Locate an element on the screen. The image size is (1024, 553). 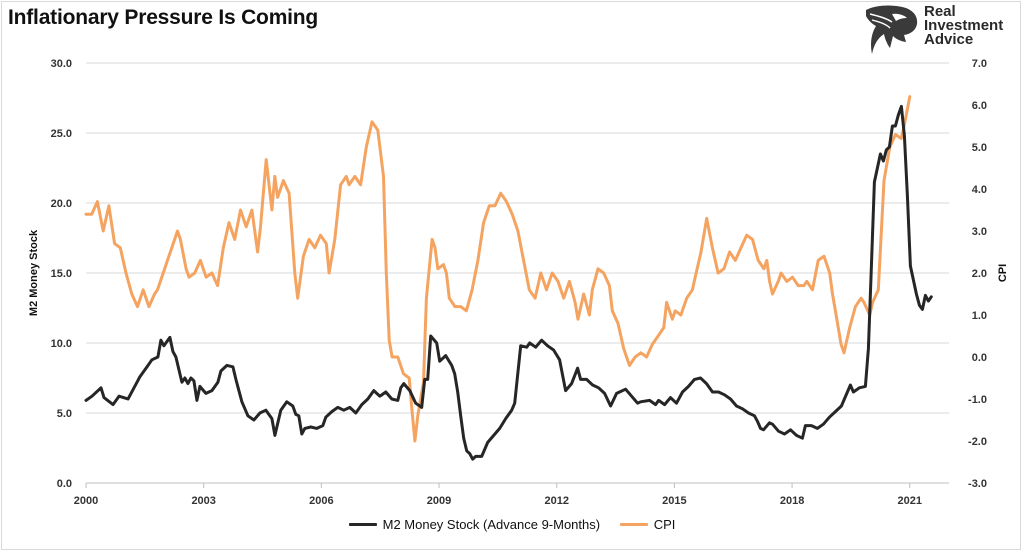
left-tick-label: 0.0 is located at coordinates (64, 484).